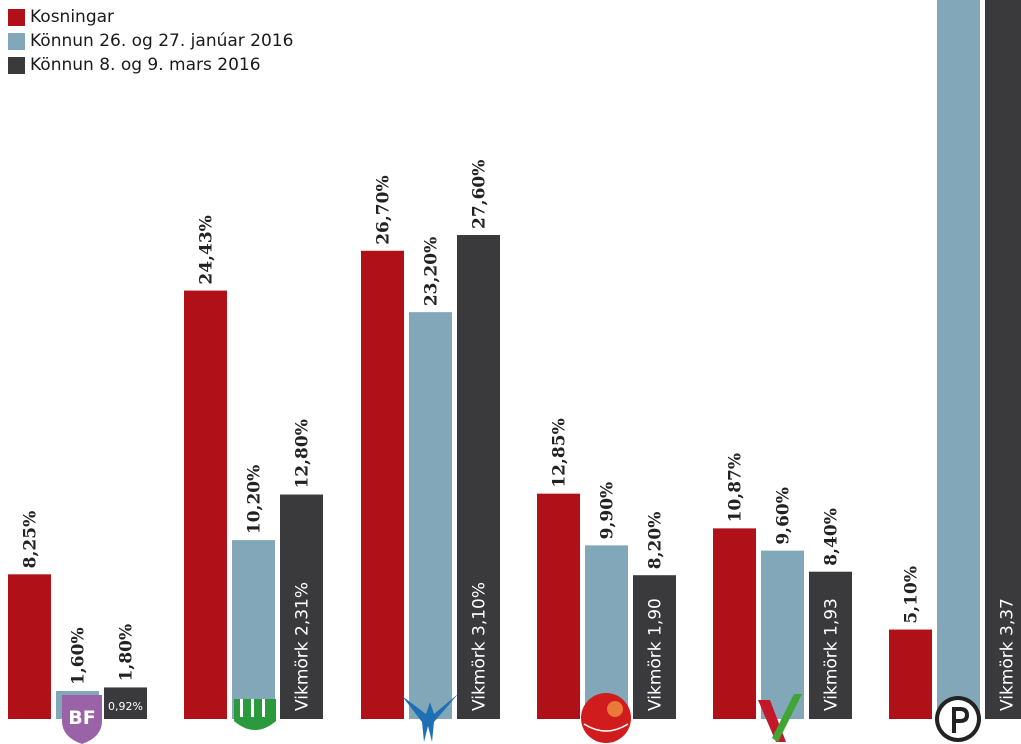 This screenshot has height=744, width=1021. What do you see at coordinates (16, 41) in the screenshot?
I see `legend-swatch-konnun-januar` at bounding box center [16, 41].